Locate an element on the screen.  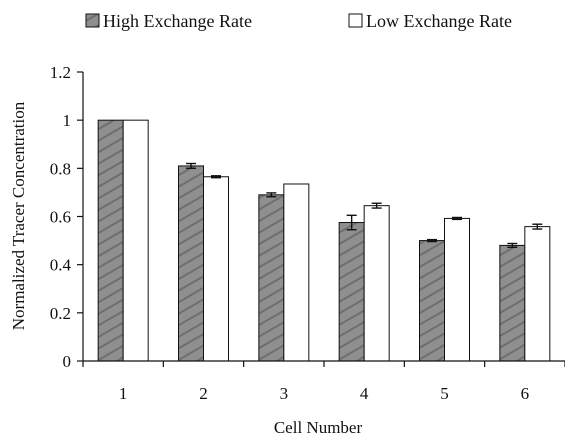
legend-swatch-high is located at coordinates (92, 20).